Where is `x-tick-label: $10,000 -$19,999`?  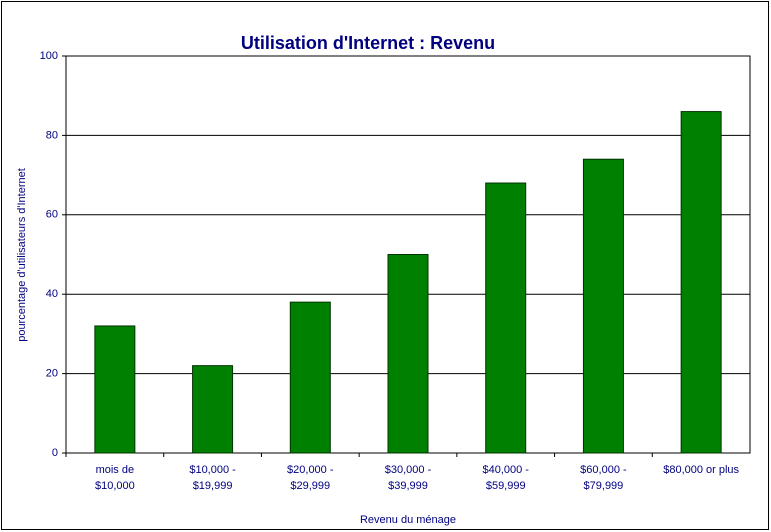 x-tick-label: $10,000 -$19,999 is located at coordinates (212, 478).